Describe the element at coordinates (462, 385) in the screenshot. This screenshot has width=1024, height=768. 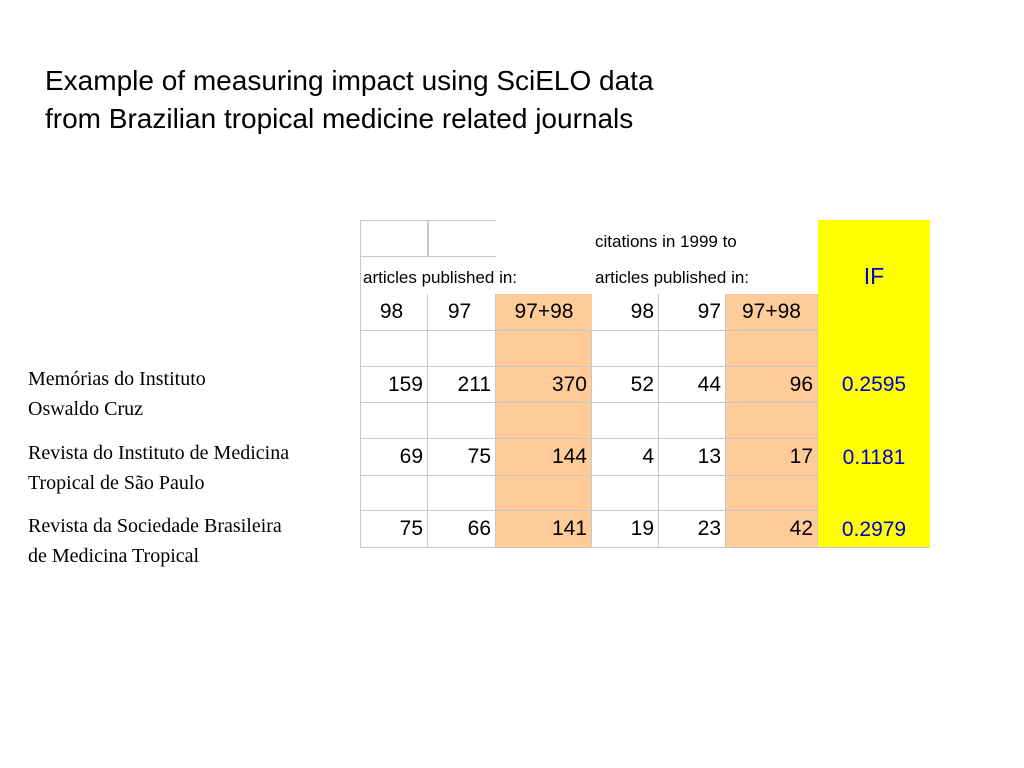
I see `row-1-a97: 211` at that location.